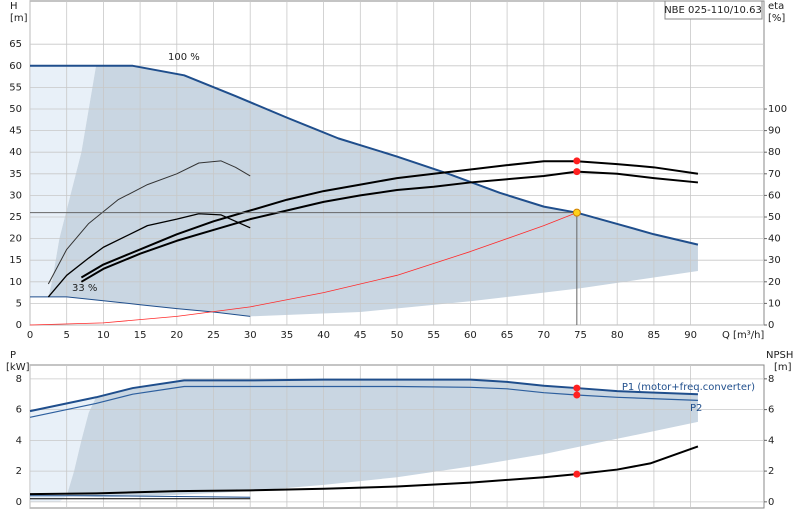 The width and height of the screenshot is (800, 520). I want to click on y2-tick-label: 2, so click(771, 471).